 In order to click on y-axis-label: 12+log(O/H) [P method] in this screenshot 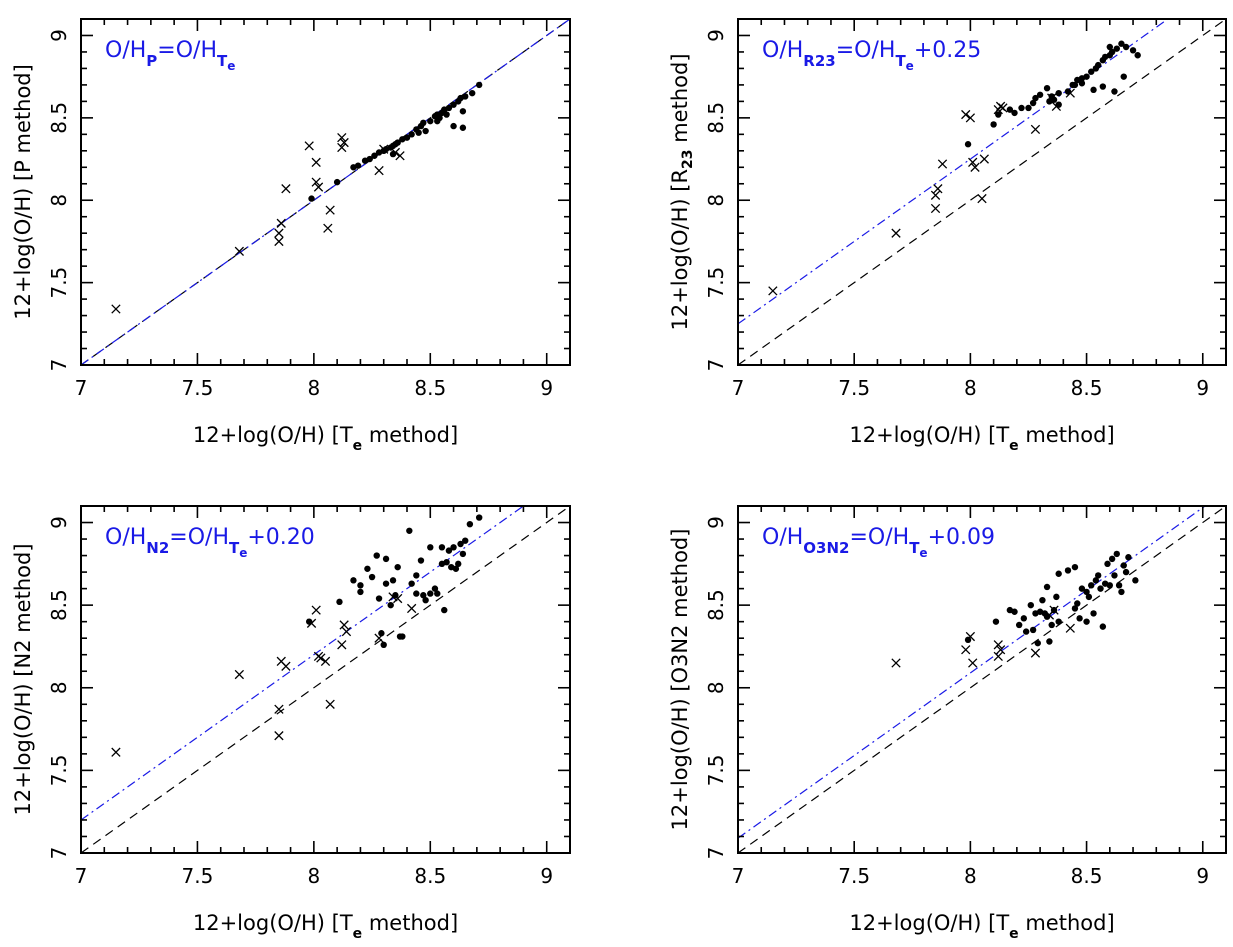, I will do `click(23, 192)`.